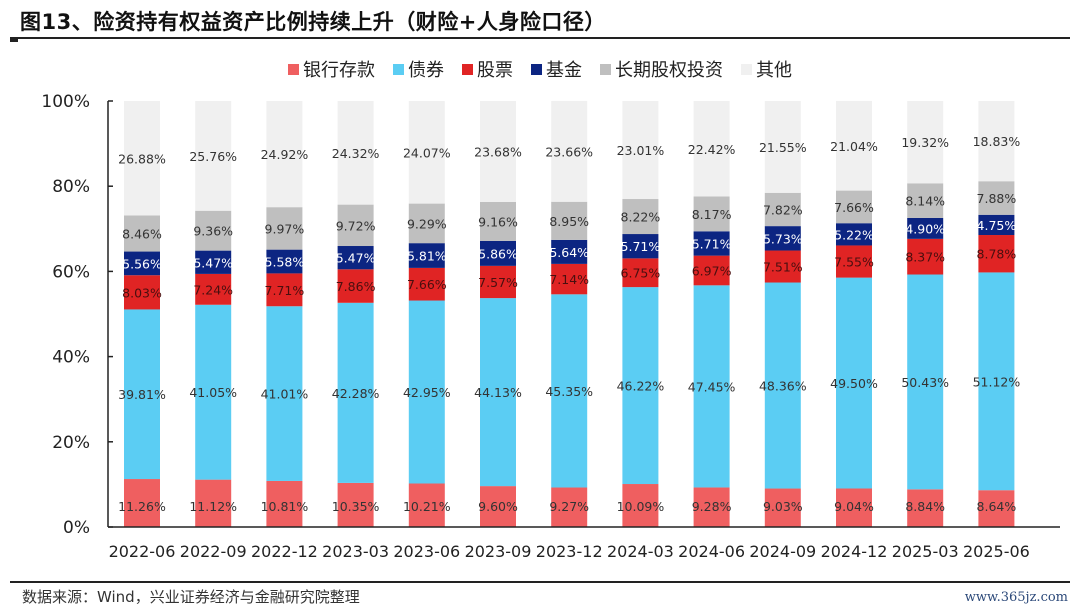 The width and height of the screenshot is (1080, 610). I want to click on data-label: 42.28%, so click(356, 393).